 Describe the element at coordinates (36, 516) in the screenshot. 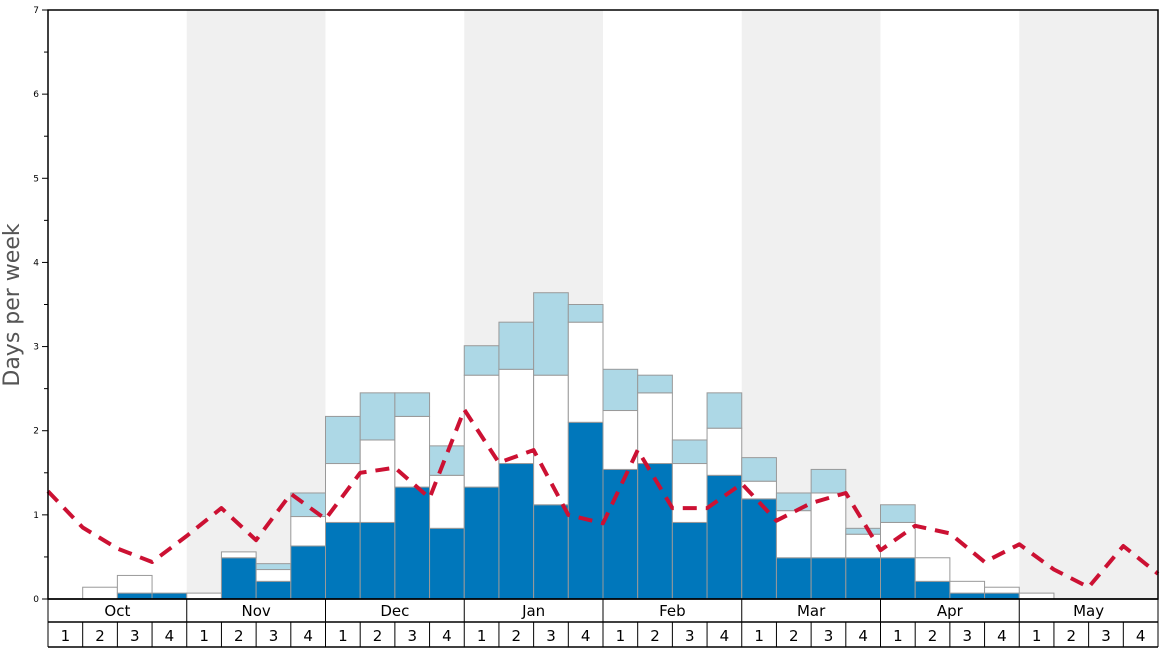

I see `ytick-label: 1` at that location.